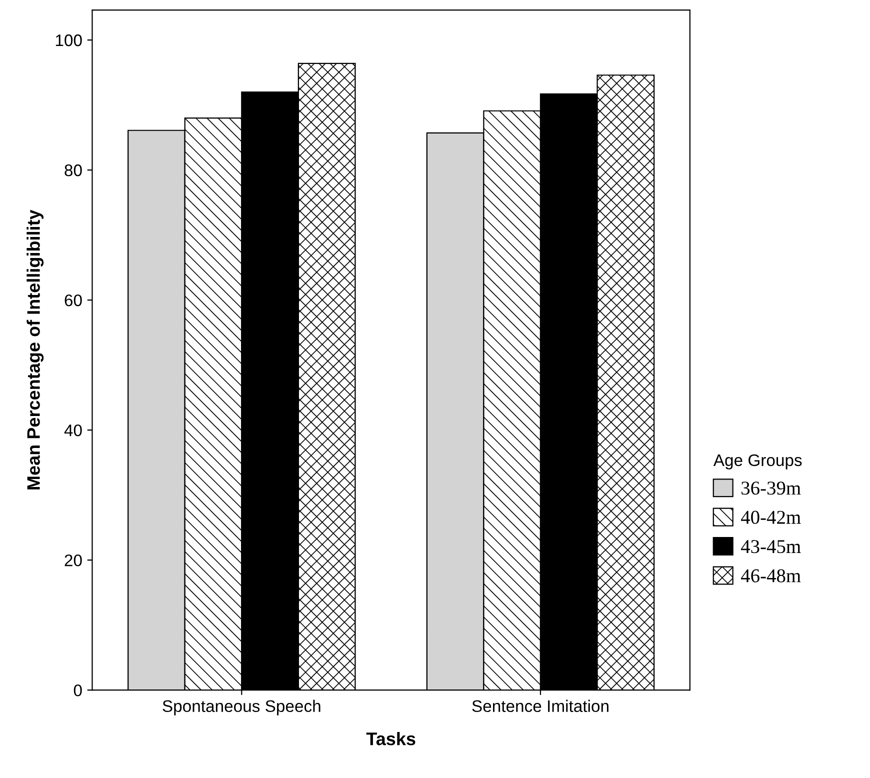 This screenshot has width=870, height=778. Describe the element at coordinates (69, 40) in the screenshot. I see `y-tick-label: 100` at that location.